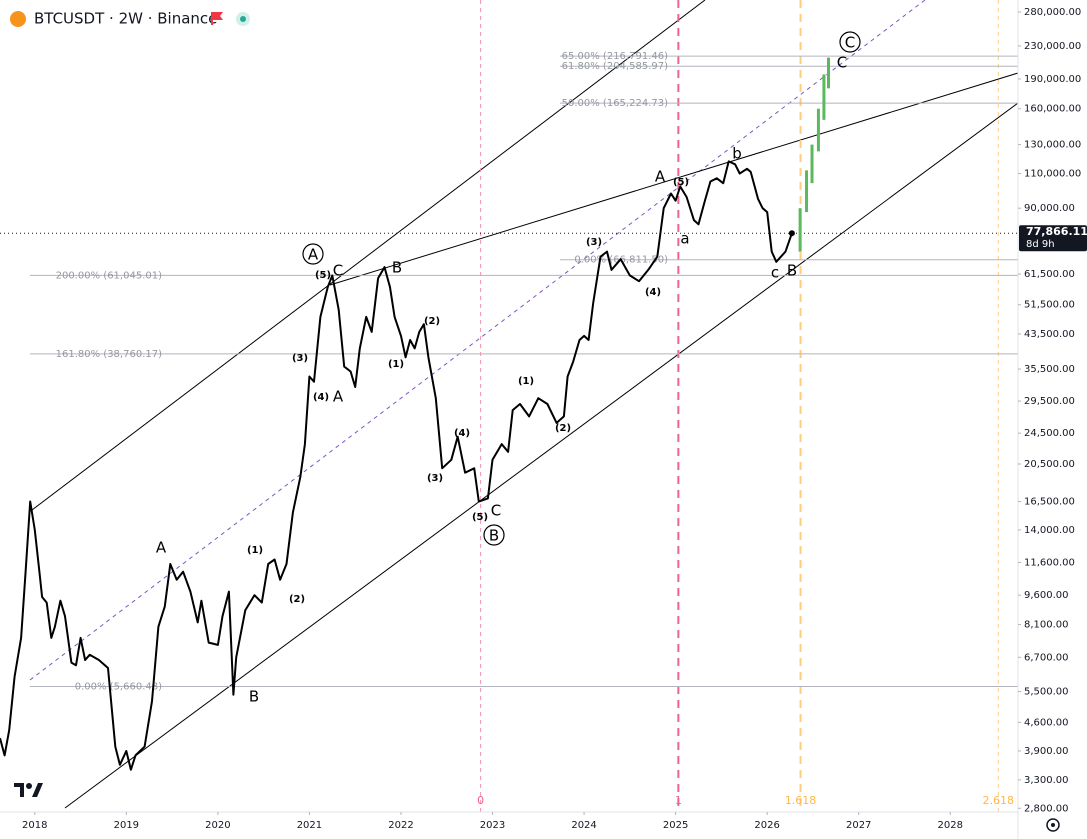 This screenshot has width=1087, height=839. I want to click on y-tick-label: 3,300.00, so click(1046, 780).